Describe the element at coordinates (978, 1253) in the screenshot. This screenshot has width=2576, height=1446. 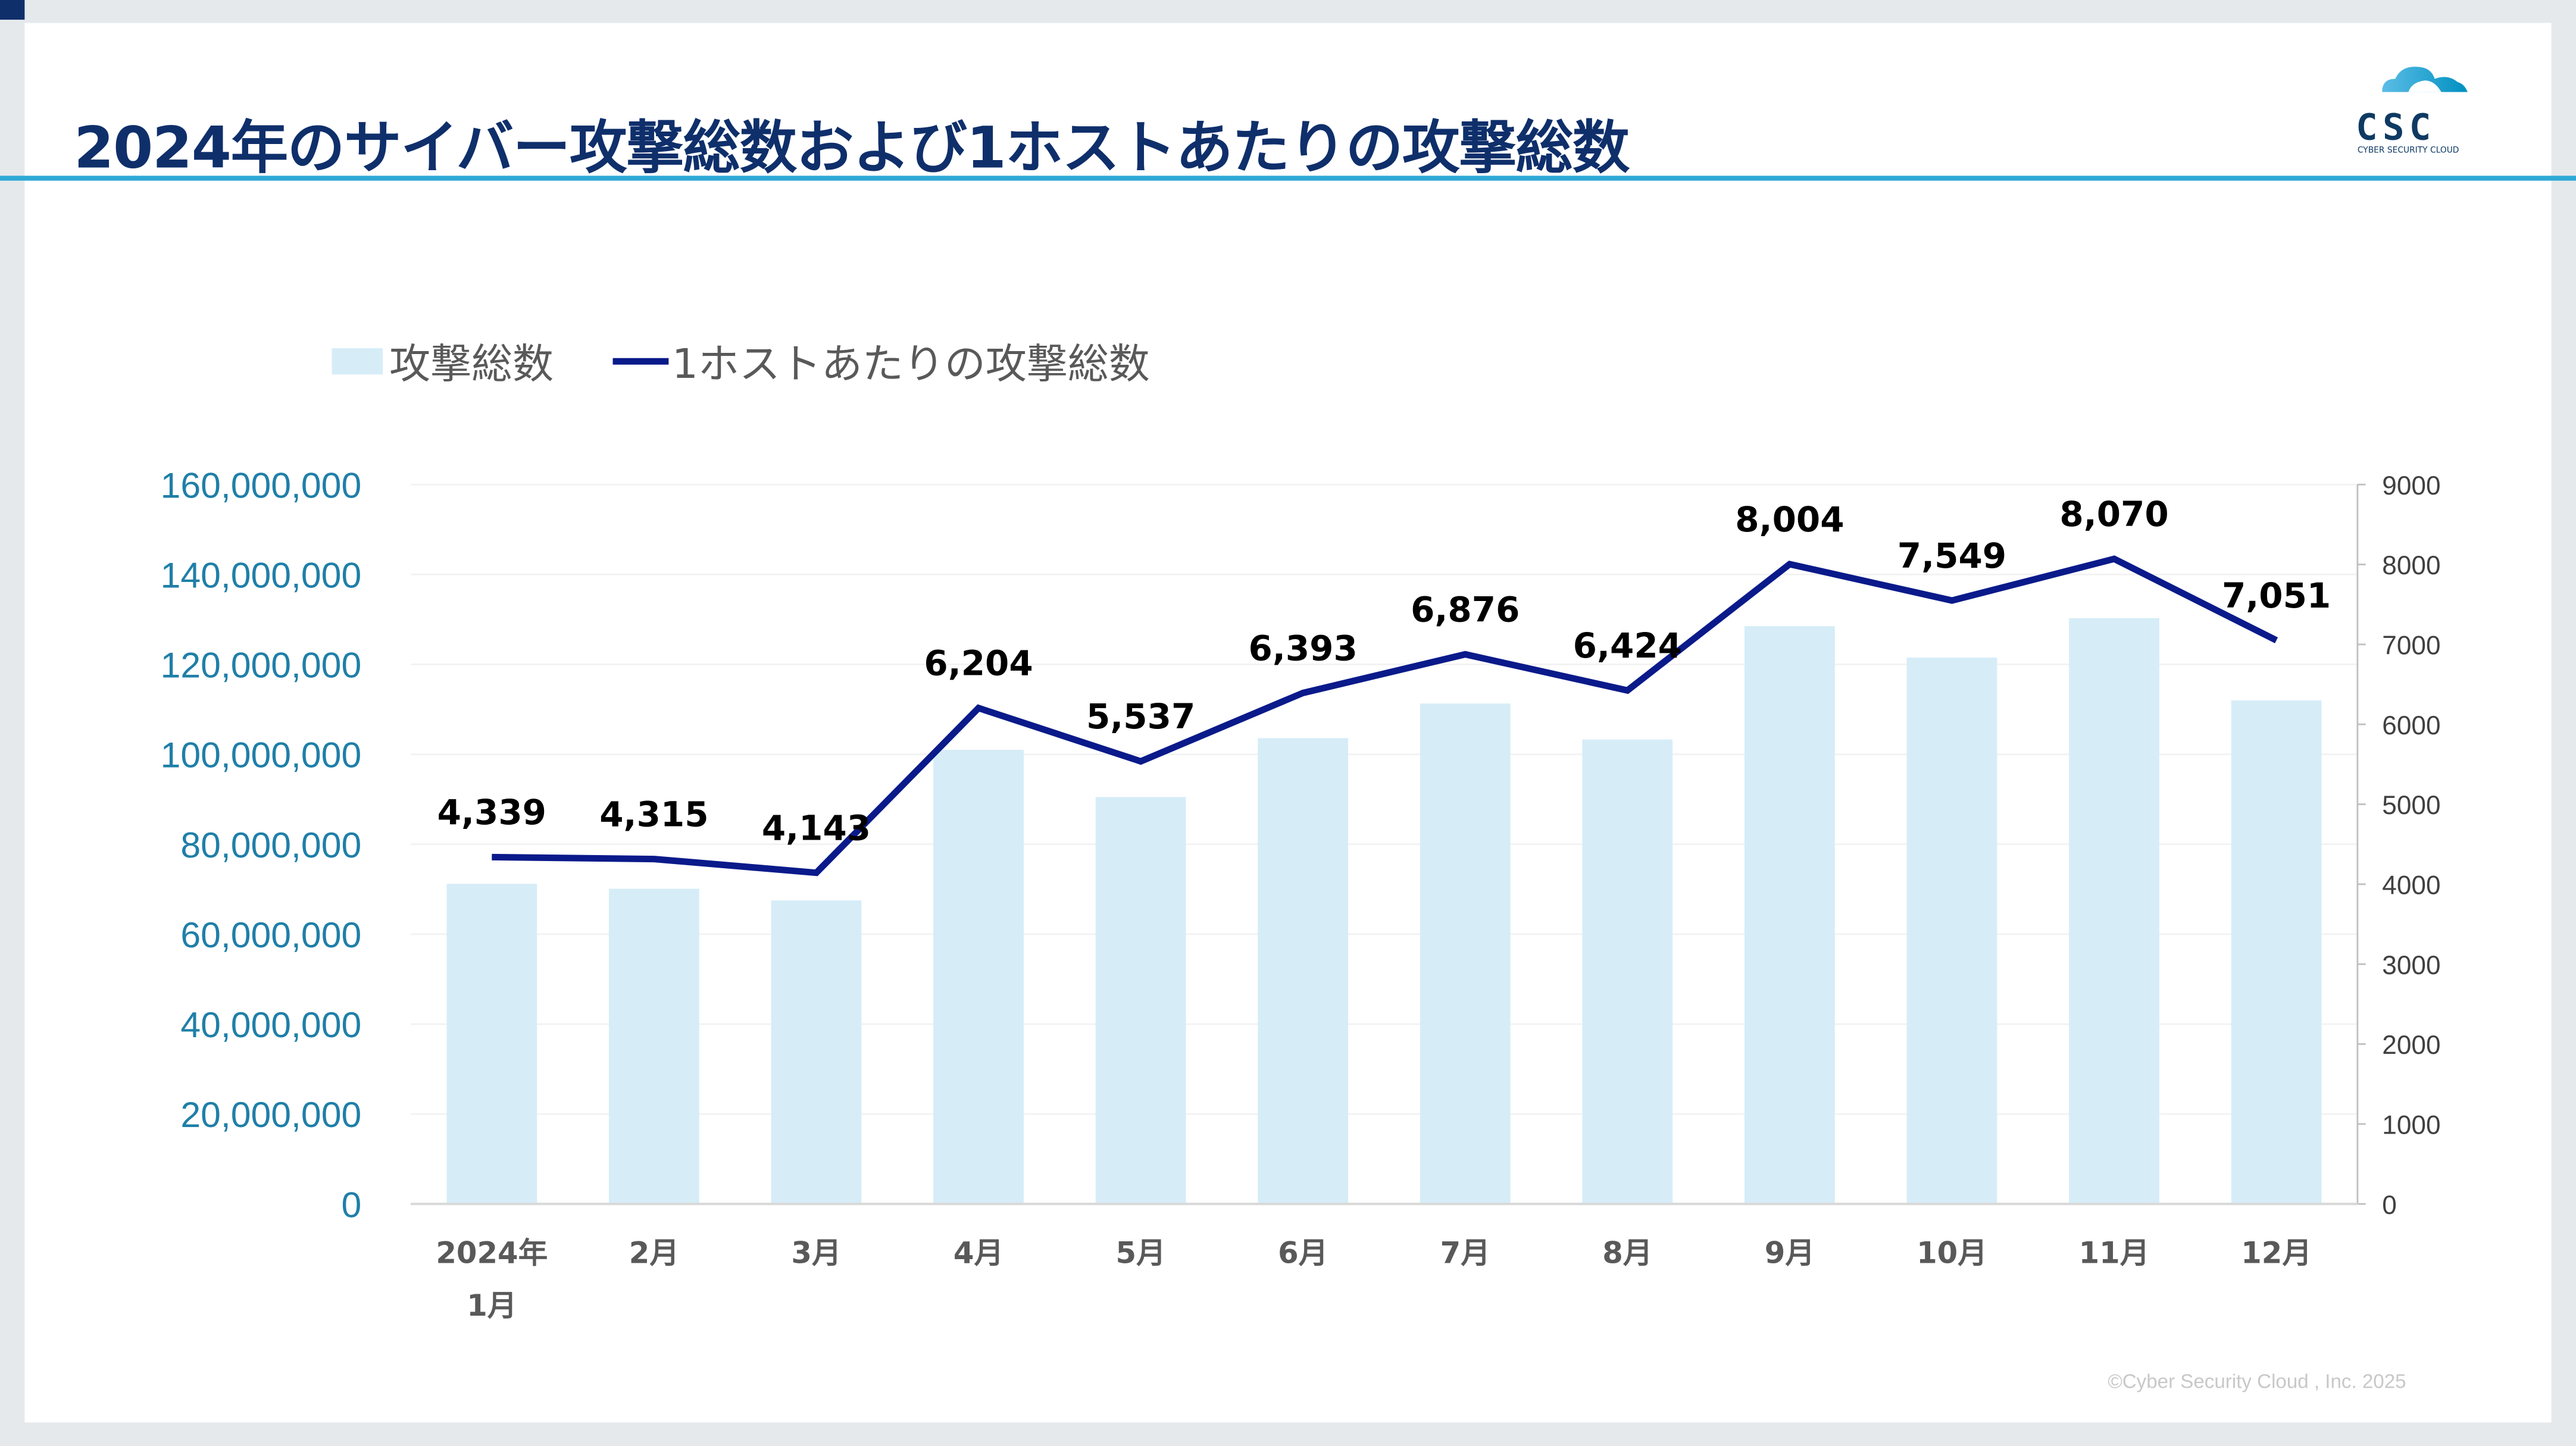
I see `x-axis-label: 4月` at that location.